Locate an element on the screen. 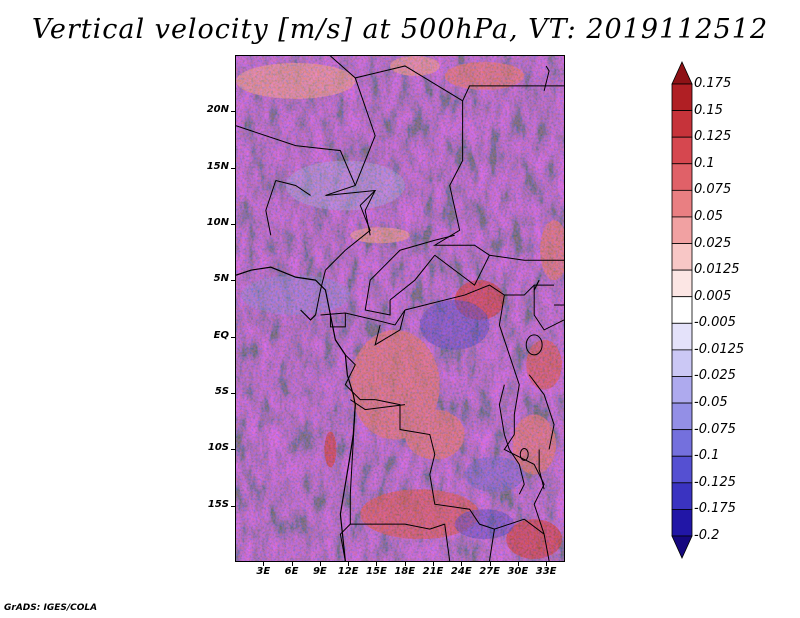  longitude-label: 33E is located at coordinates (546, 571).